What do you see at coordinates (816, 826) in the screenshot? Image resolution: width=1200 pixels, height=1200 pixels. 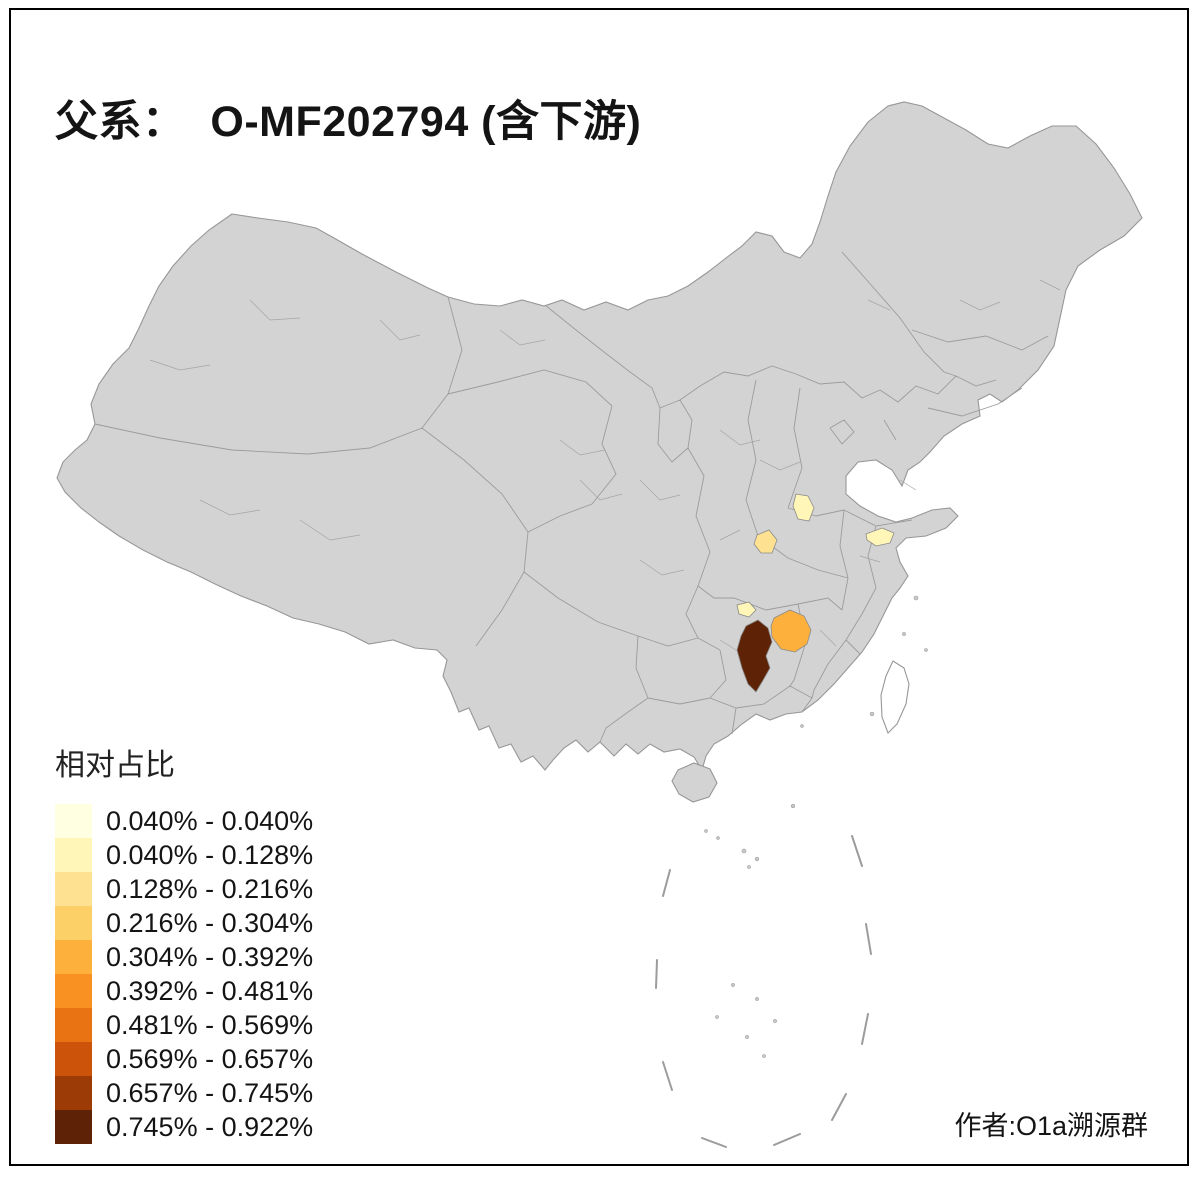 I see `south-sea-islands` at bounding box center [816, 826].